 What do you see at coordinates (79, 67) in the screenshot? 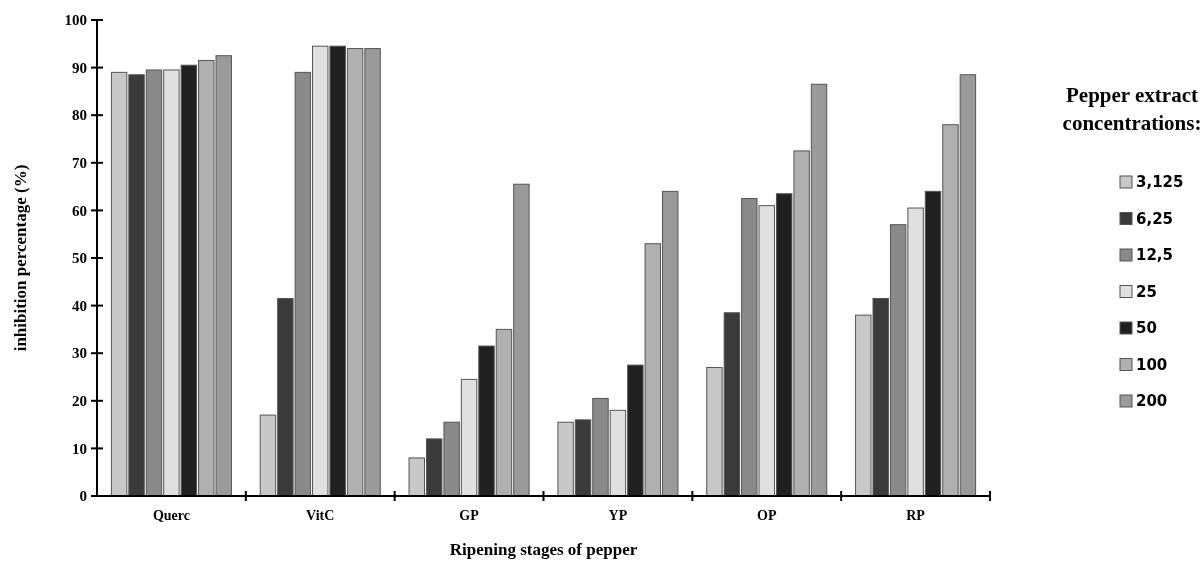
I see `y-tick-label: 90` at bounding box center [79, 67].